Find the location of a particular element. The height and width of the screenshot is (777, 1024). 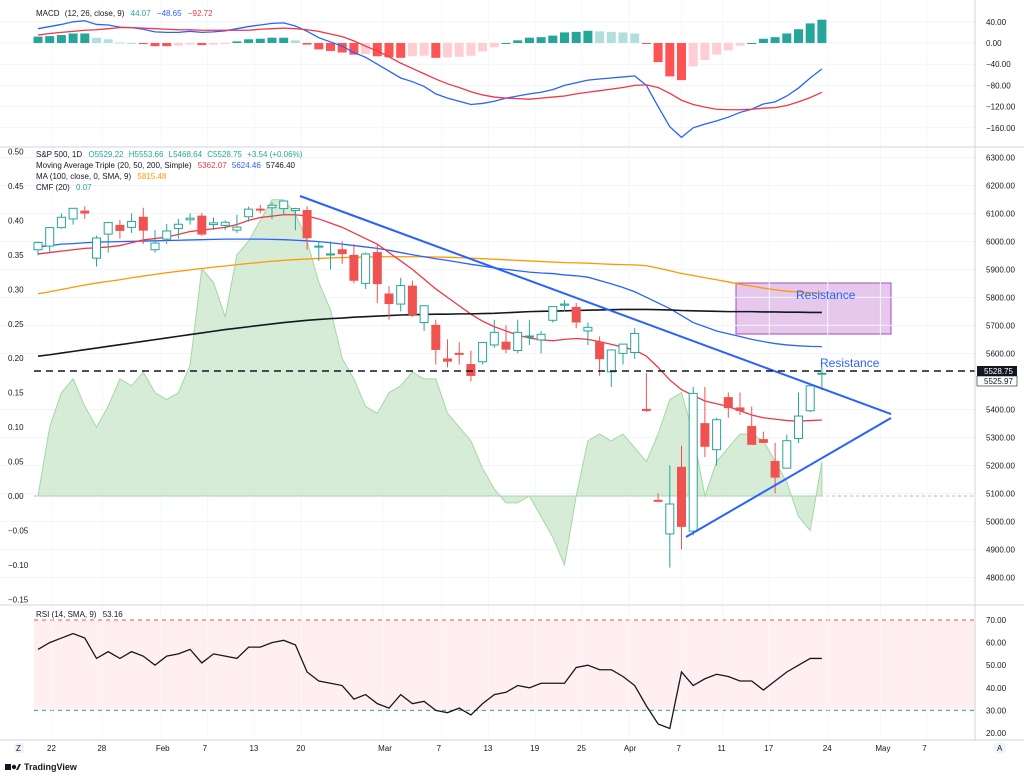

price-tick-label: 5200.00 is located at coordinates (1000, 465).